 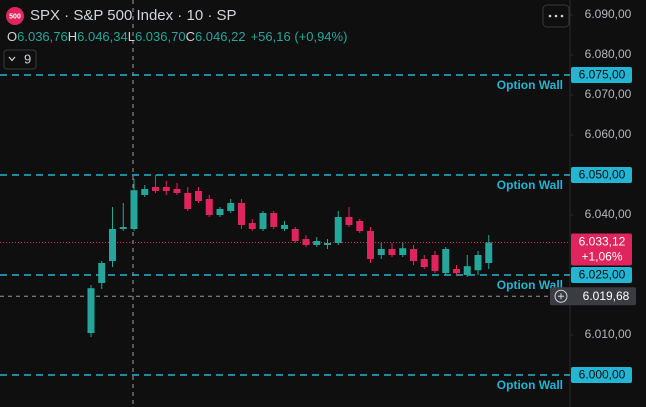 I want to click on legend-value: 6.046,34, so click(x=102, y=36).